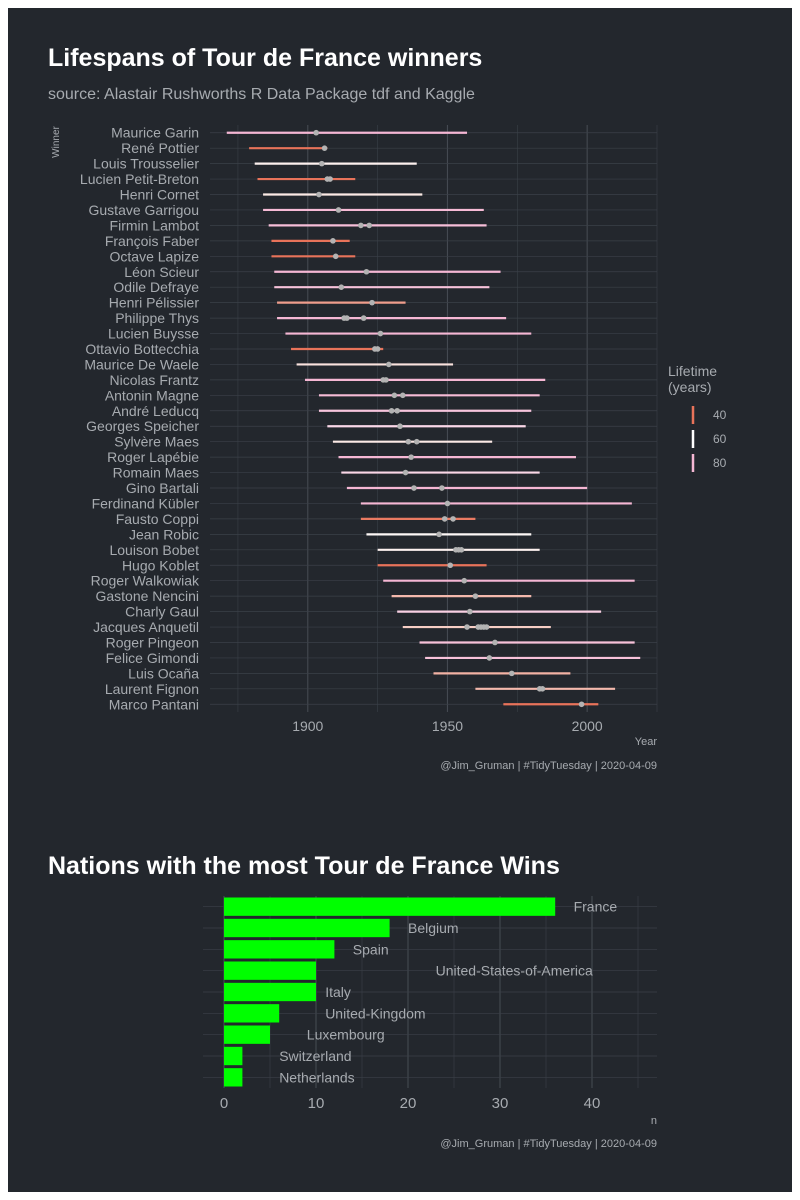 This screenshot has width=800, height=1200. I want to click on winner-label-maurice-de-waele: Maurice De Waele, so click(141, 364).